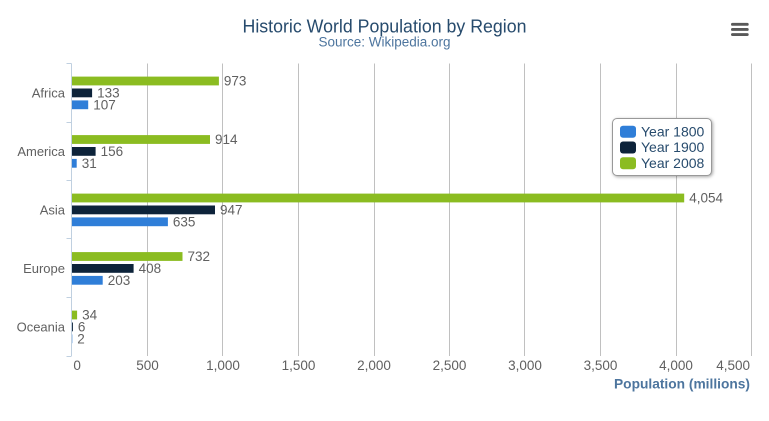  Describe the element at coordinates (682, 384) in the screenshot. I see `svg-text: Population (millions)` at that location.